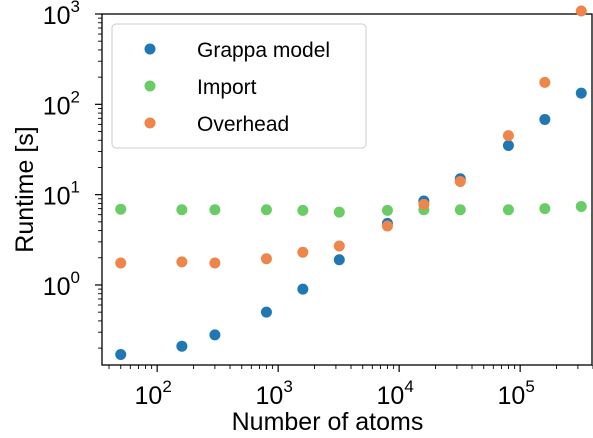 This screenshot has width=593, height=438. Describe the element at coordinates (243, 124) in the screenshot. I see `legend-label: Overhead` at that location.